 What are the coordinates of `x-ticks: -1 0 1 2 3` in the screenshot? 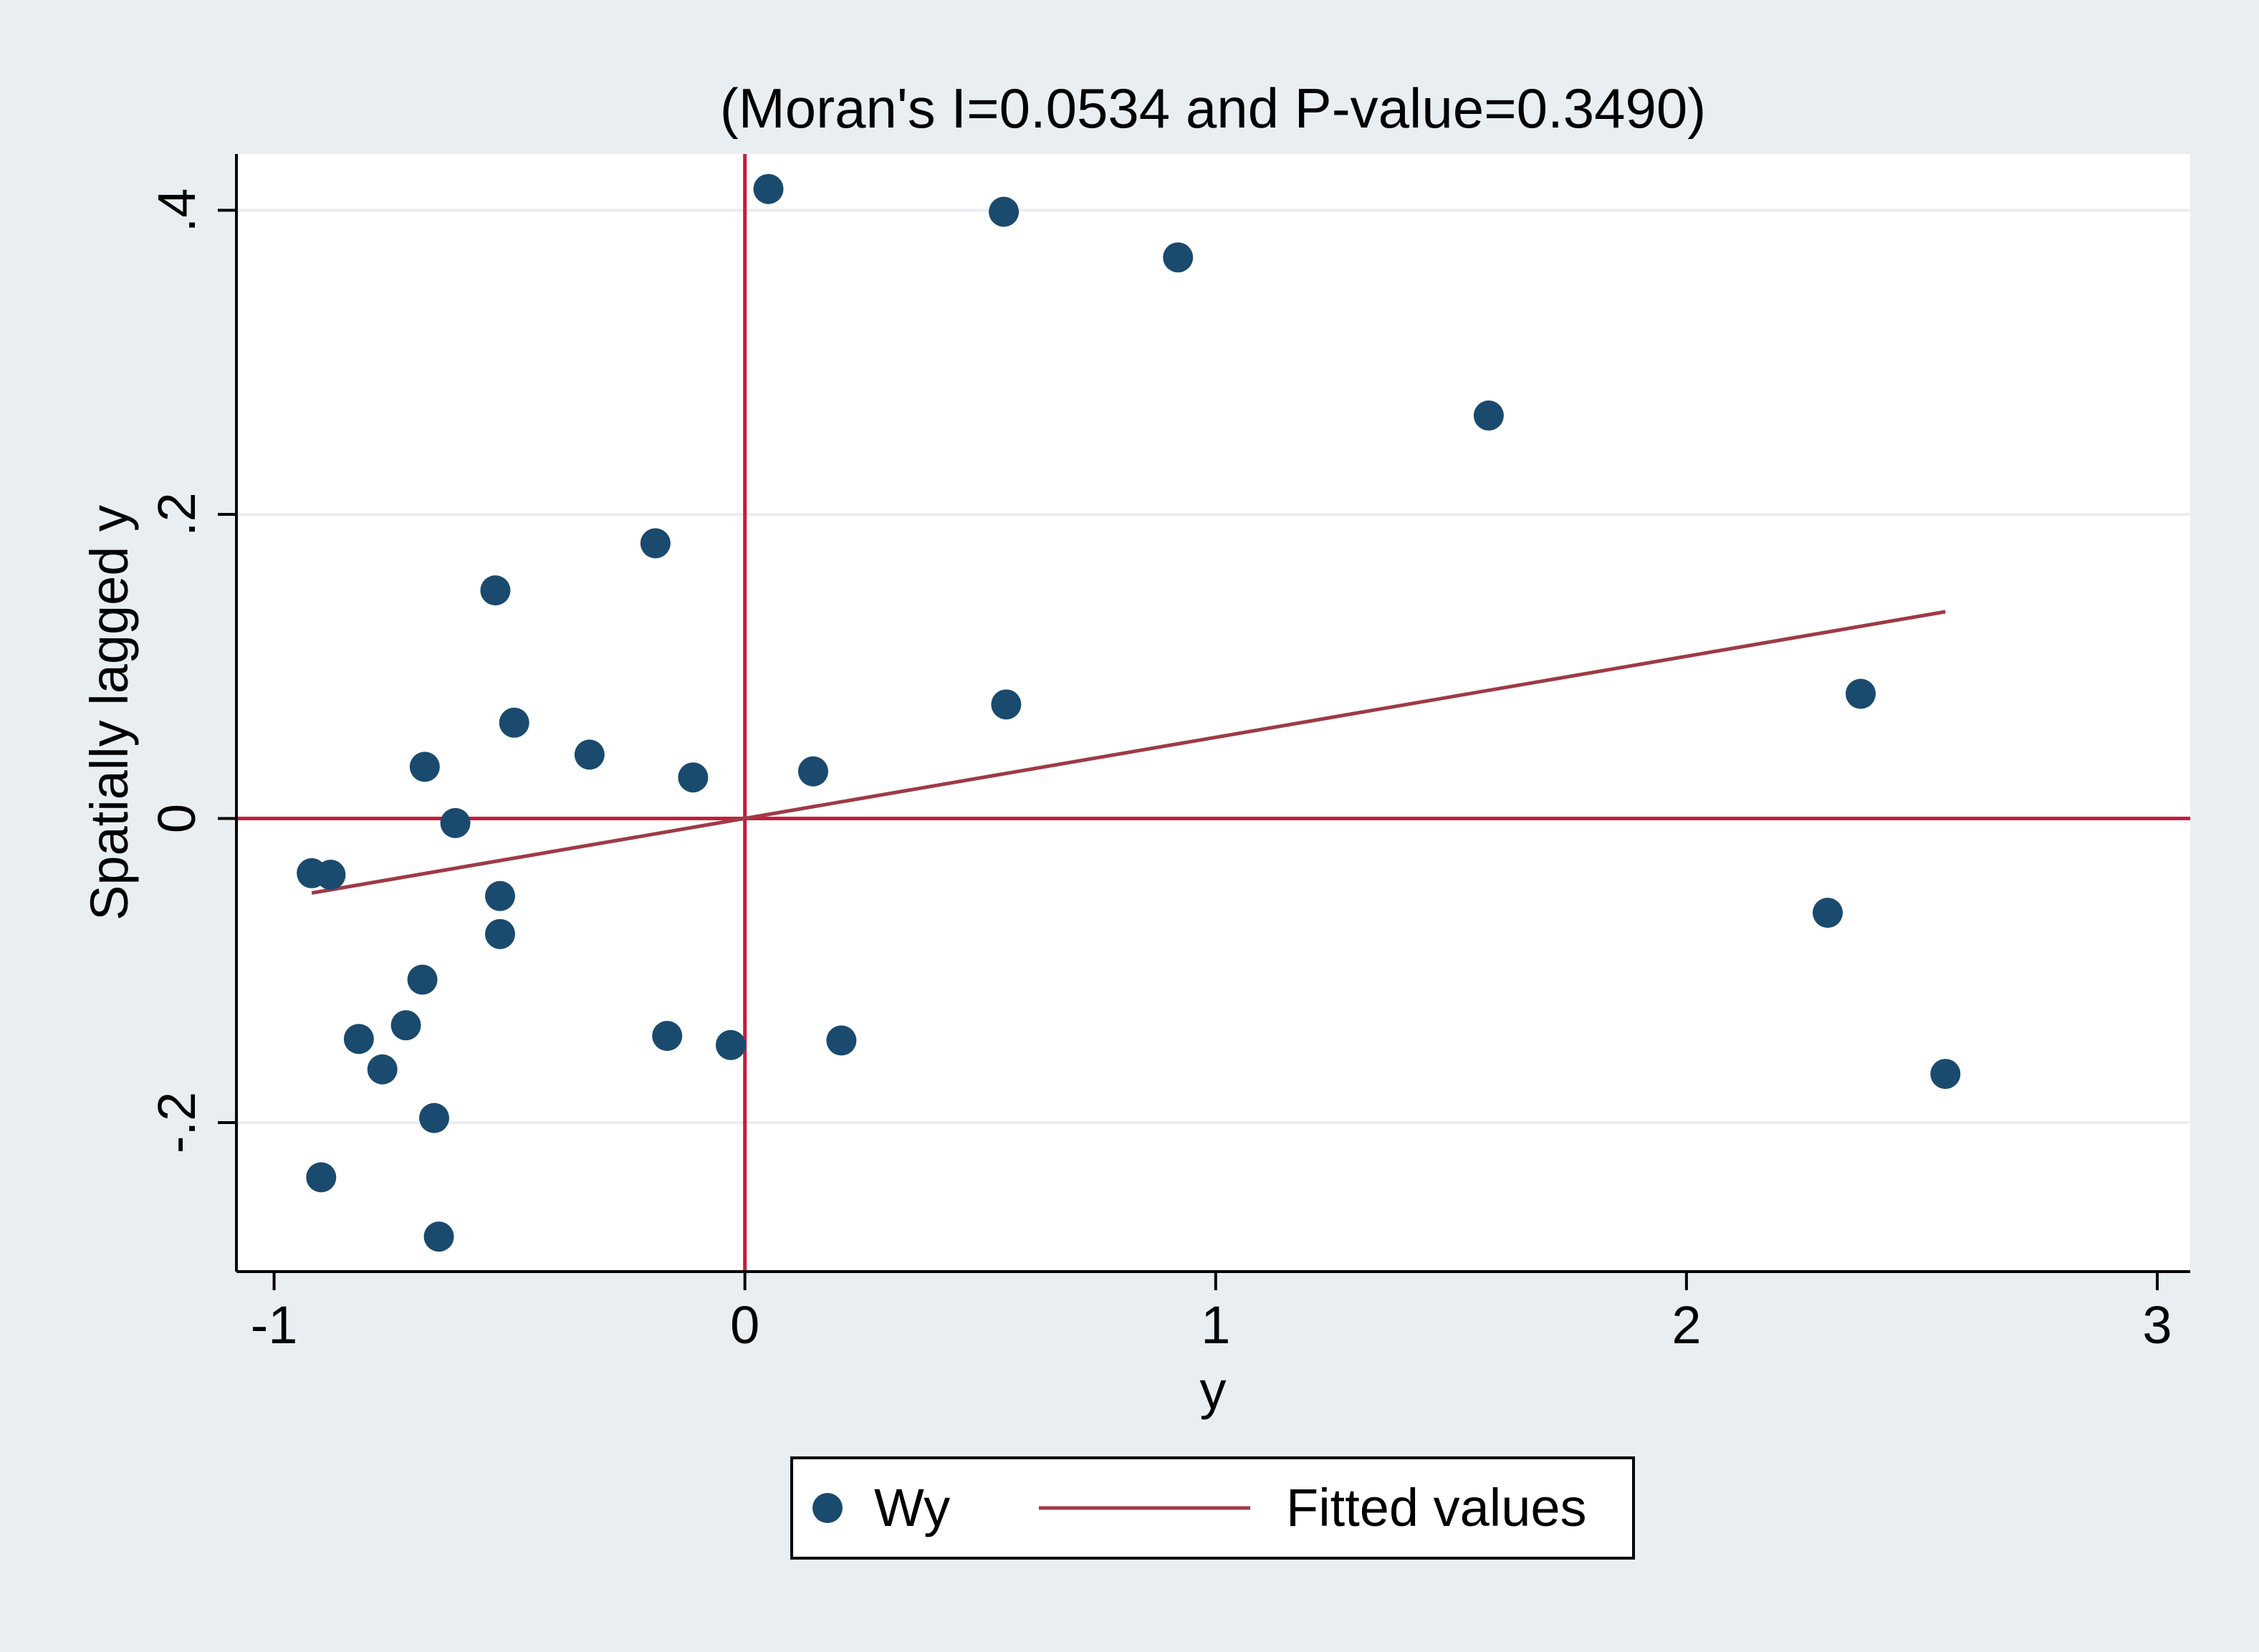 It's located at (1212, 1314).